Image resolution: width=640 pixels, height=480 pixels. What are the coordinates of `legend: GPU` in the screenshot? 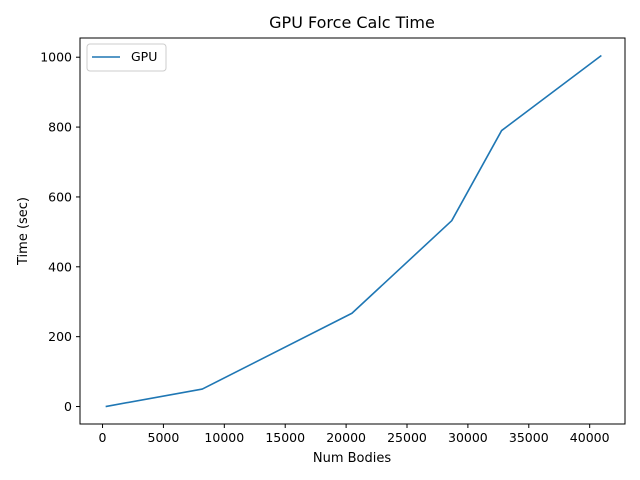 It's located at (126, 57).